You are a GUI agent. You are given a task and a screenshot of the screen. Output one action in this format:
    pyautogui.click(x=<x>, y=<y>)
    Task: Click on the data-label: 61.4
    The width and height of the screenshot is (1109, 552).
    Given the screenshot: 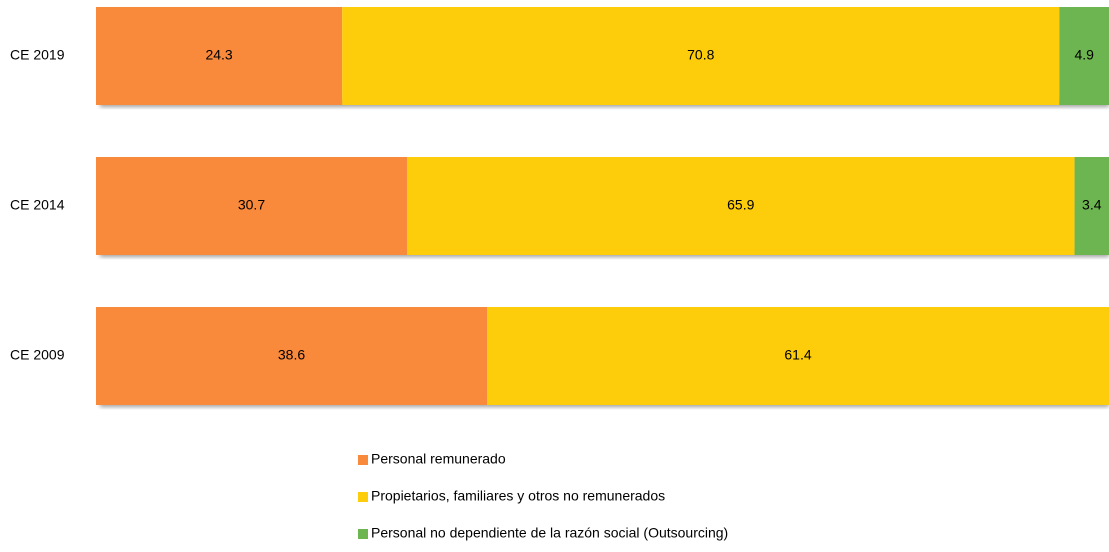 What is the action you would take?
    pyautogui.click(x=797, y=355)
    